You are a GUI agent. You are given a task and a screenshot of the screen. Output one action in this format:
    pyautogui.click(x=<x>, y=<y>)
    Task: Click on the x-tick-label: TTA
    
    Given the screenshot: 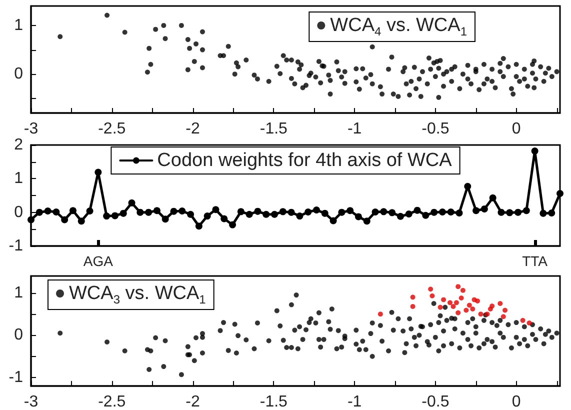 What is the action you would take?
    pyautogui.click(x=535, y=261)
    